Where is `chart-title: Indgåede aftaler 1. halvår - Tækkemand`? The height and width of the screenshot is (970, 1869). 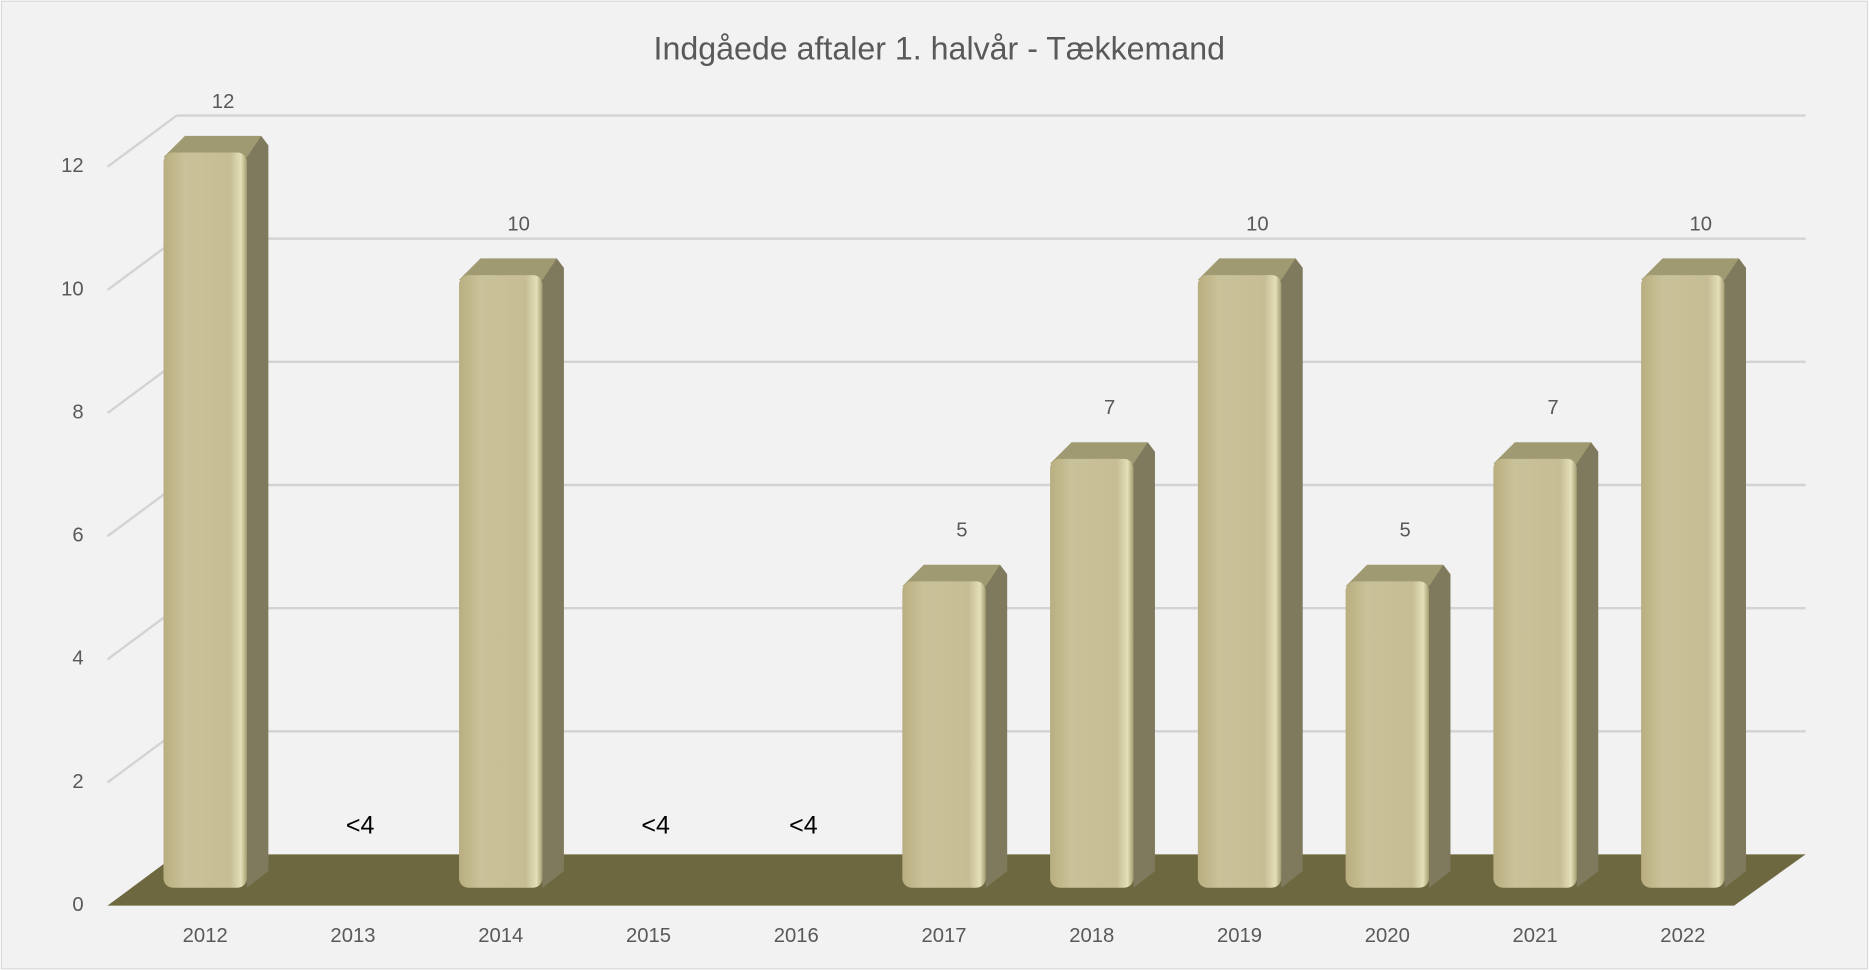
chart-title: Indgåede aftaler 1. halvår - Tækkemand is located at coordinates (939, 49).